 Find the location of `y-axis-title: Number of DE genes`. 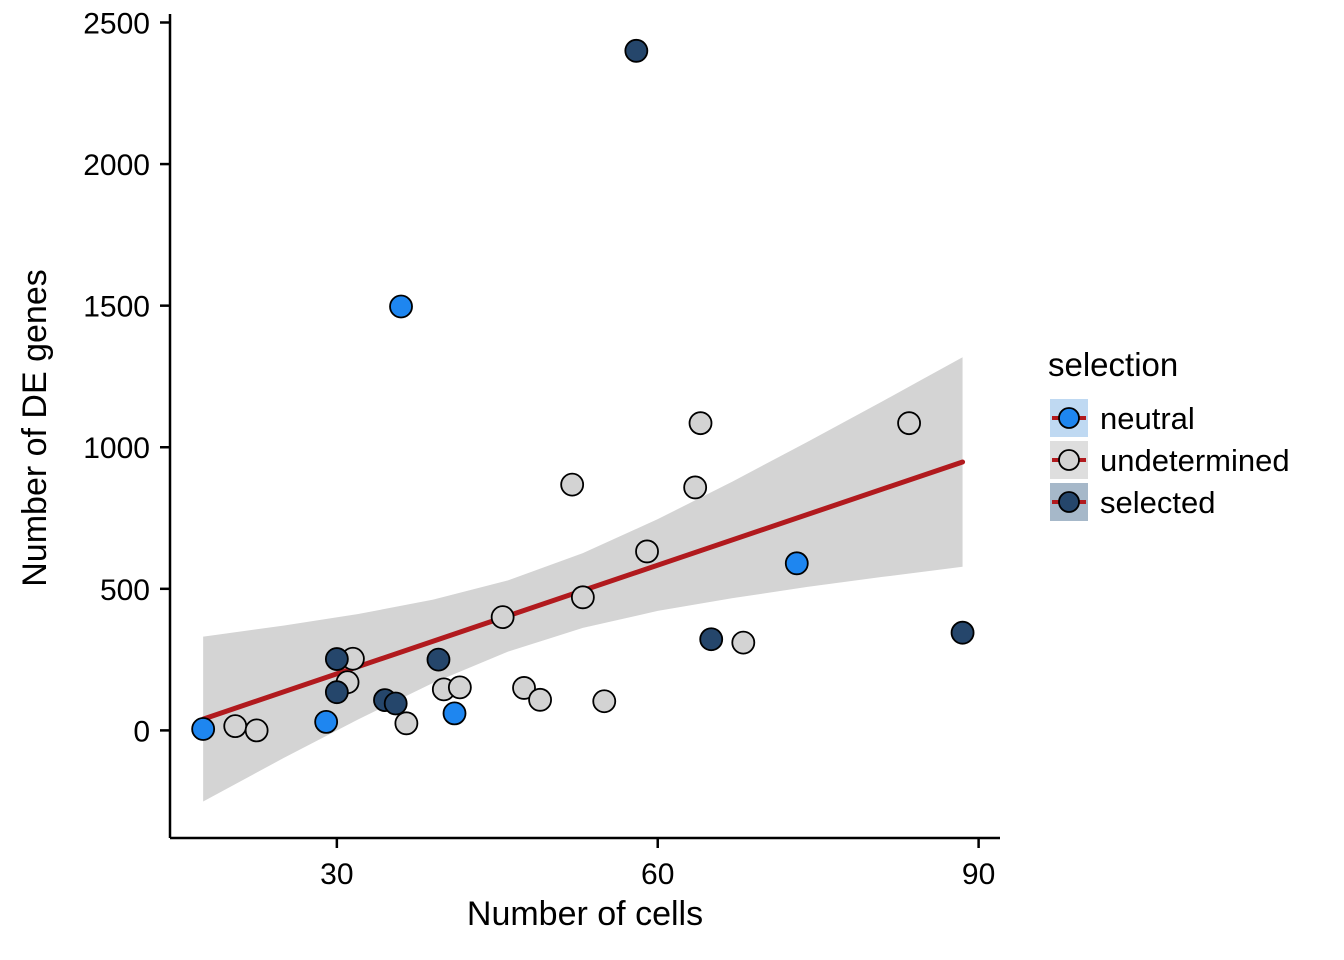

y-axis-title: Number of DE genes is located at coordinates (35, 428).